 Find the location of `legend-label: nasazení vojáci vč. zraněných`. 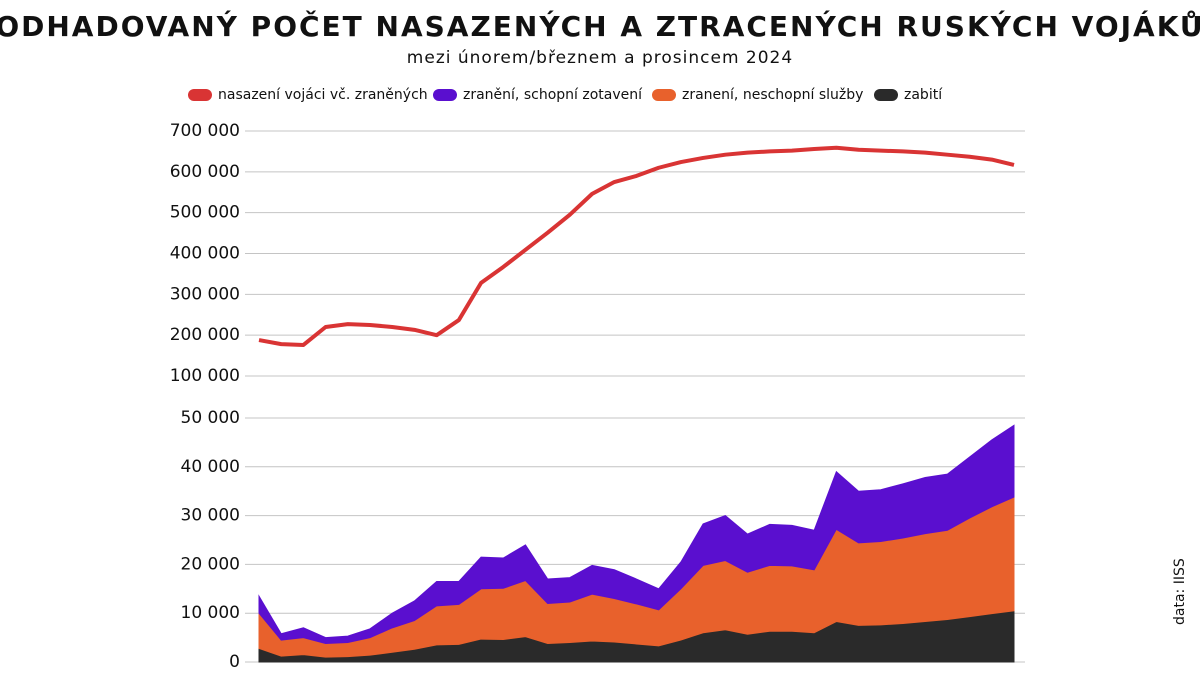

legend-label: nasazení vojáci vč. zraněných is located at coordinates (323, 95).